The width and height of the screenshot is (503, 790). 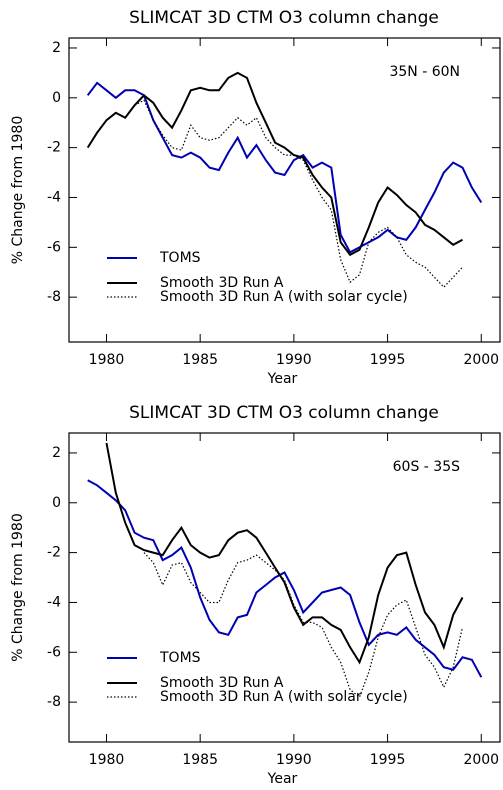 I want to click on annotation: 35N - 60N, so click(x=424, y=72).